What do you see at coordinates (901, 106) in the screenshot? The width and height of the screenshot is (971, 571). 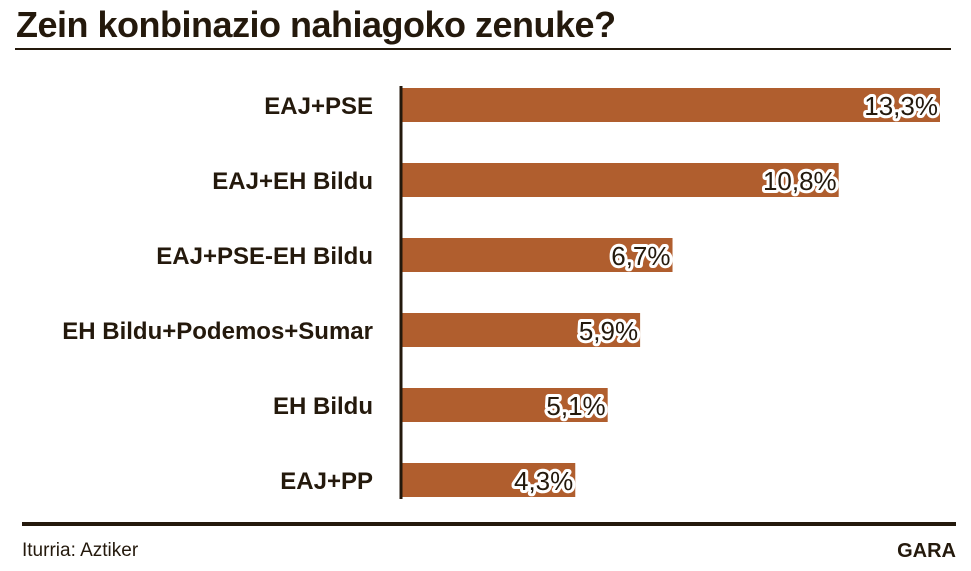 I see `value-label: 13,3%` at bounding box center [901, 106].